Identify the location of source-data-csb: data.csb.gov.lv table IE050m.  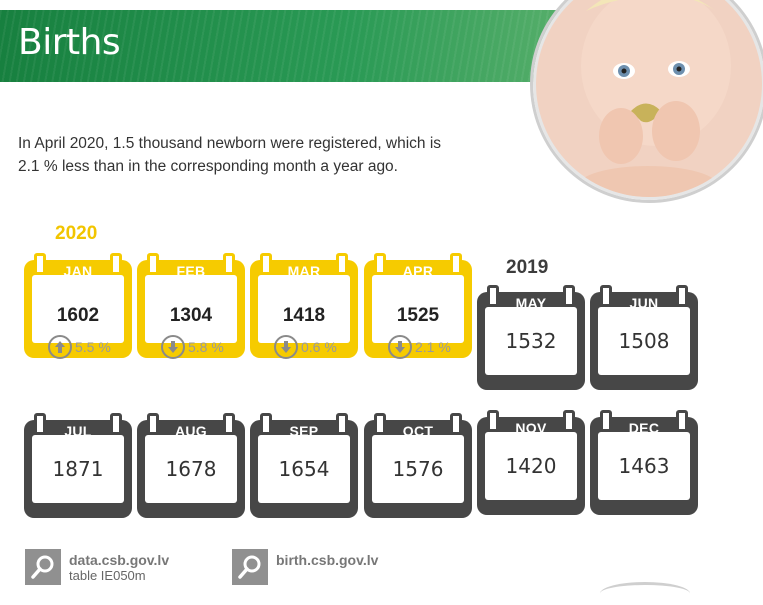
(97, 567).